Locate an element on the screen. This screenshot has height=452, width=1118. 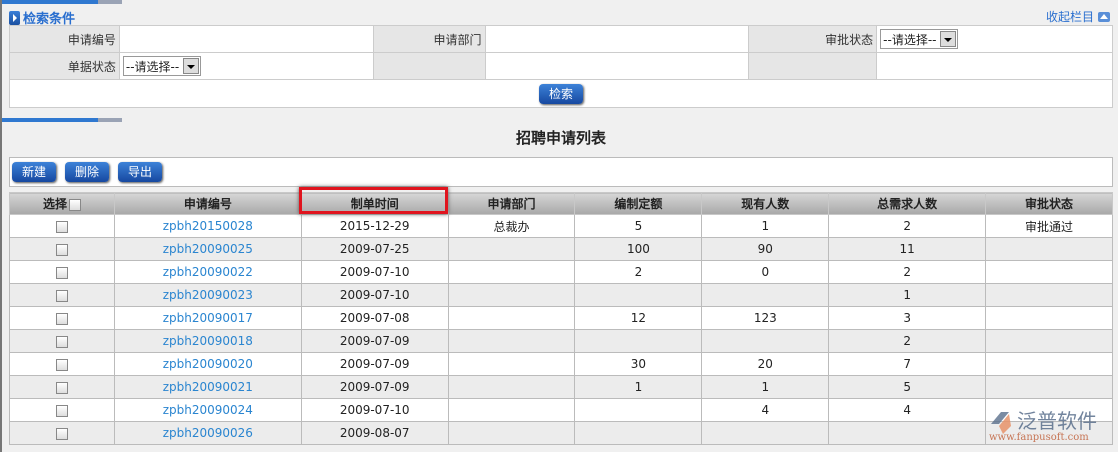
table-row: zpbh20090018 2009-07-09 2 is located at coordinates (561, 341).